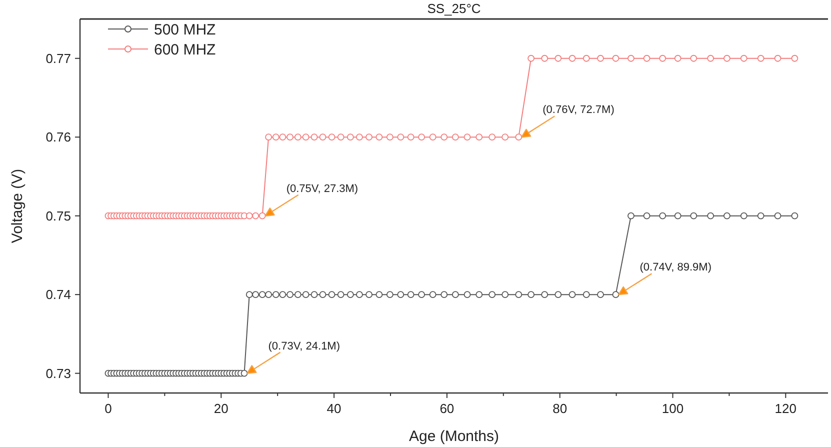 The width and height of the screenshot is (831, 447). Describe the element at coordinates (58, 58) in the screenshot. I see `y-tick-label: 0.77` at that location.